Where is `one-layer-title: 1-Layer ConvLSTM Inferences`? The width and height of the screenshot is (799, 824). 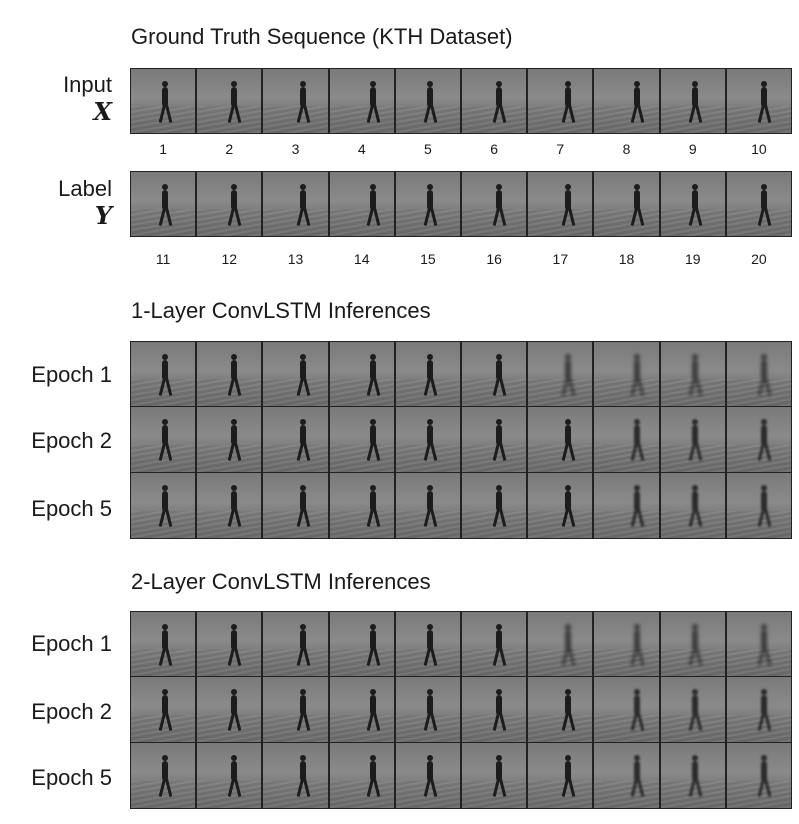 one-layer-title: 1-Layer ConvLSTM Inferences is located at coordinates (281, 310).